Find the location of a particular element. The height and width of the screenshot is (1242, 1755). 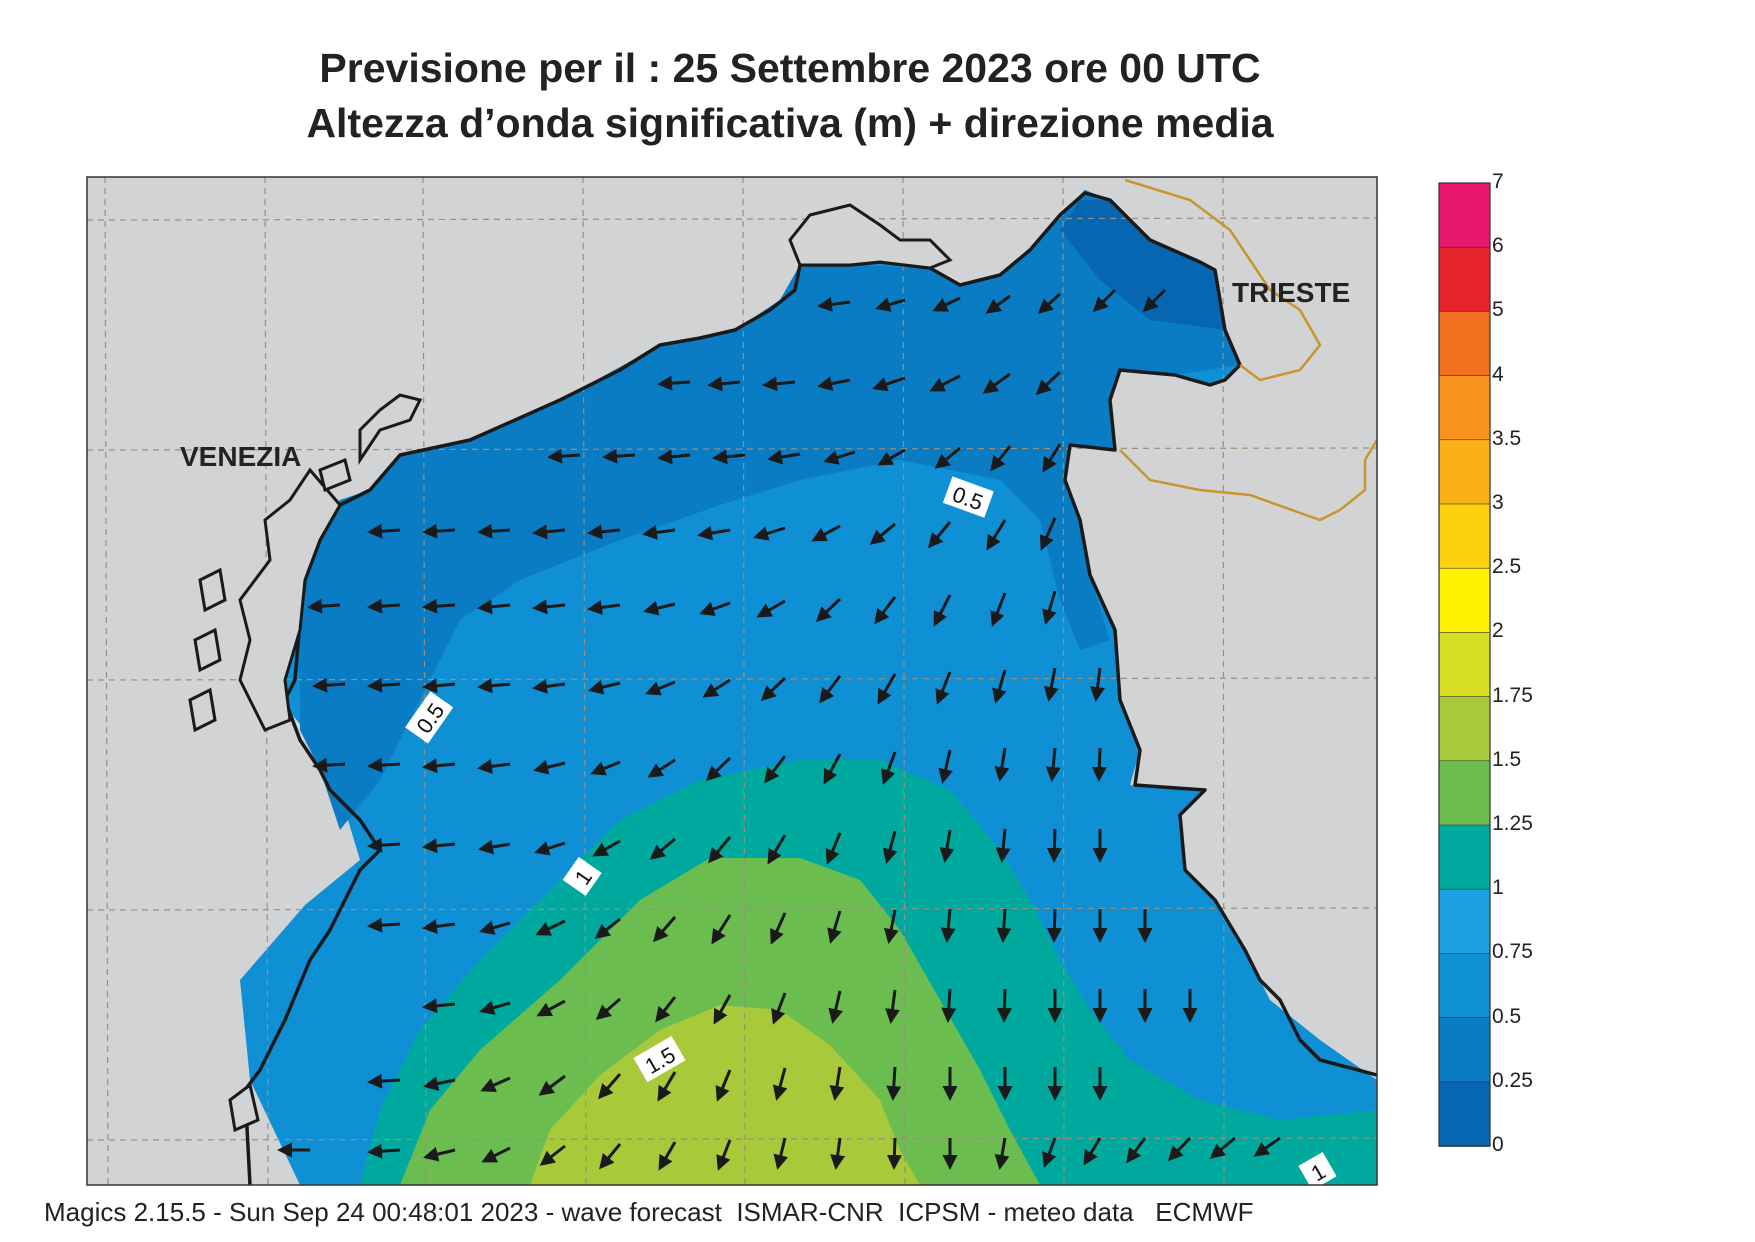

colorbar-tick-label: 2 is located at coordinates (1498, 631).